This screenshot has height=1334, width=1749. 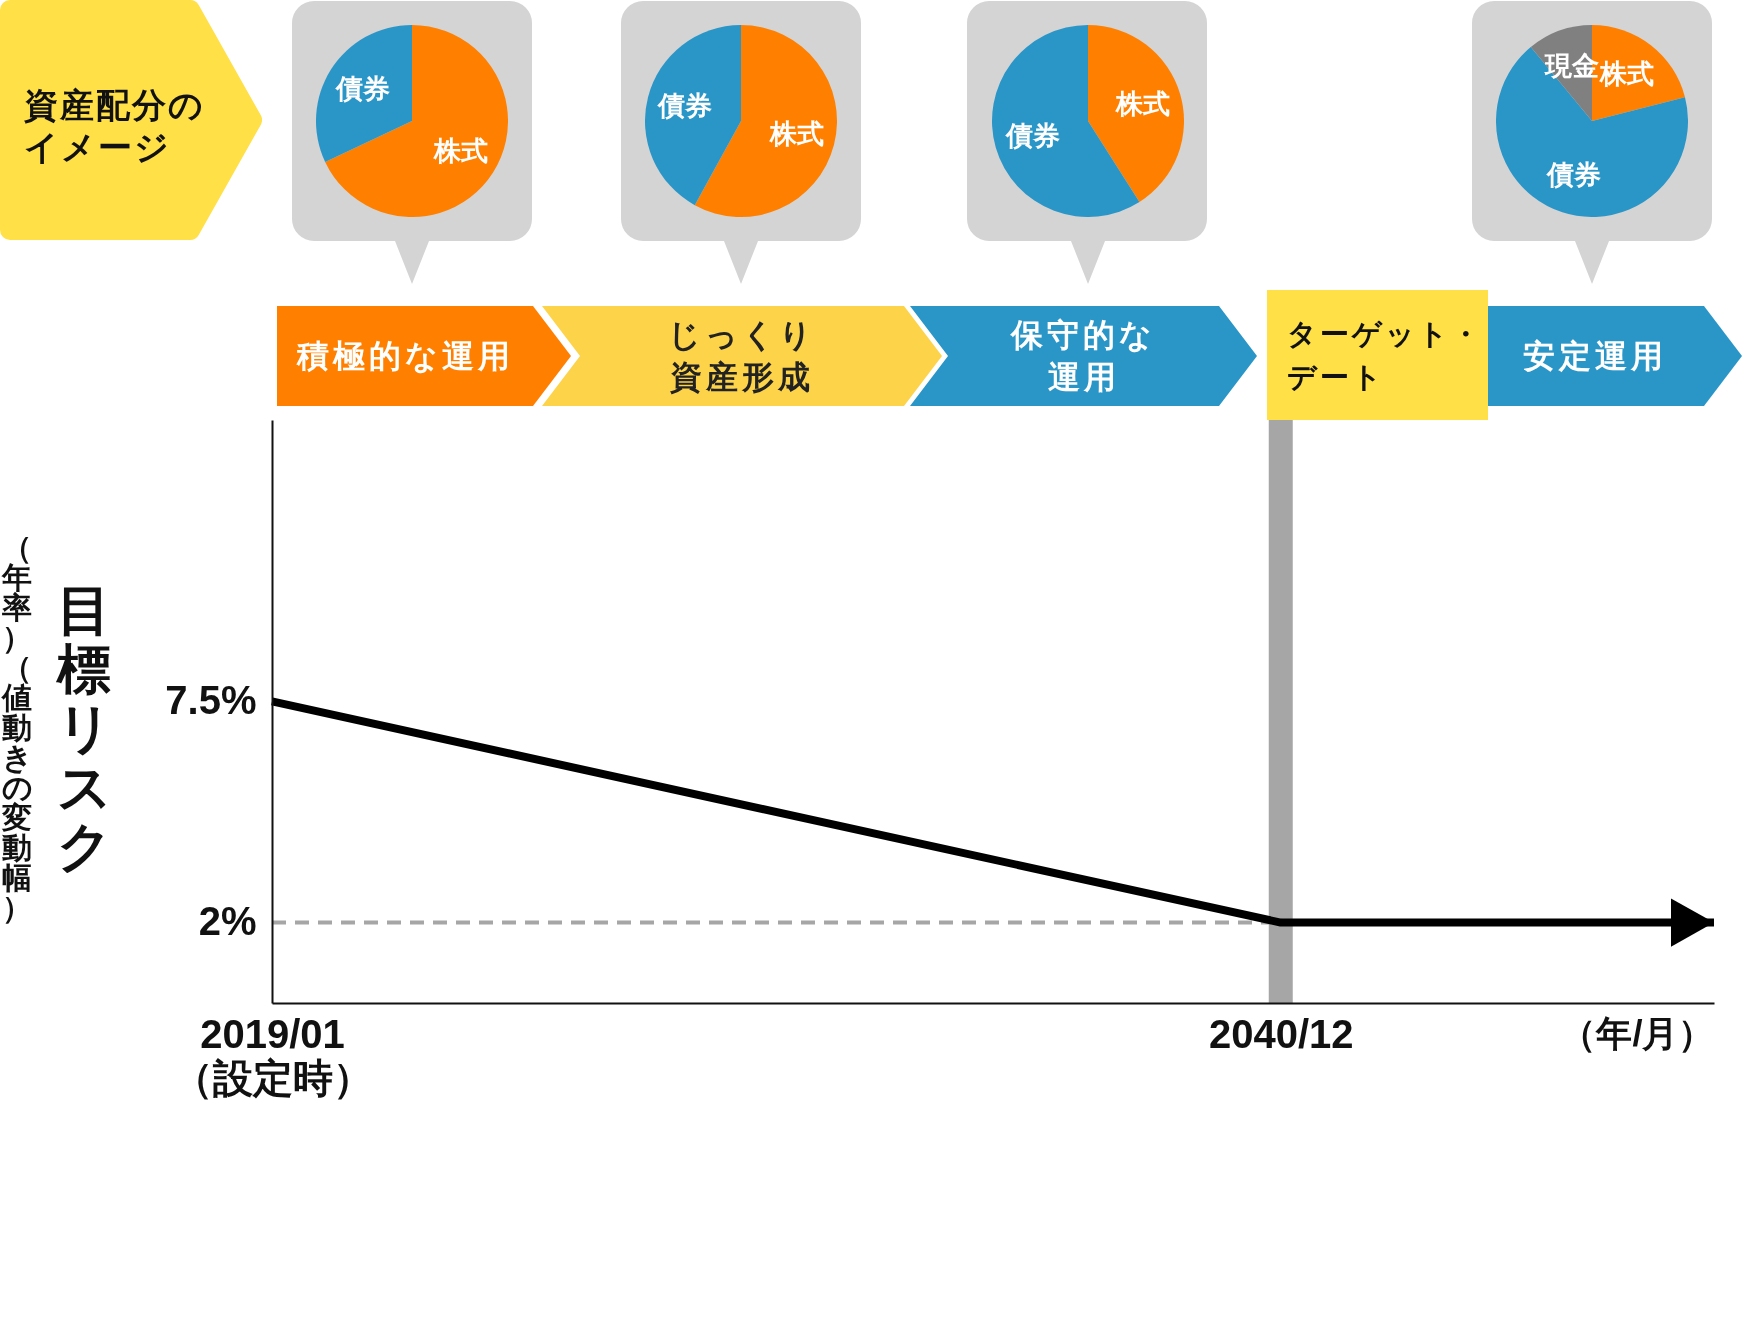 What do you see at coordinates (1384, 356) in the screenshot?
I see `ref-line-label: ターゲット・デート` at bounding box center [1384, 356].